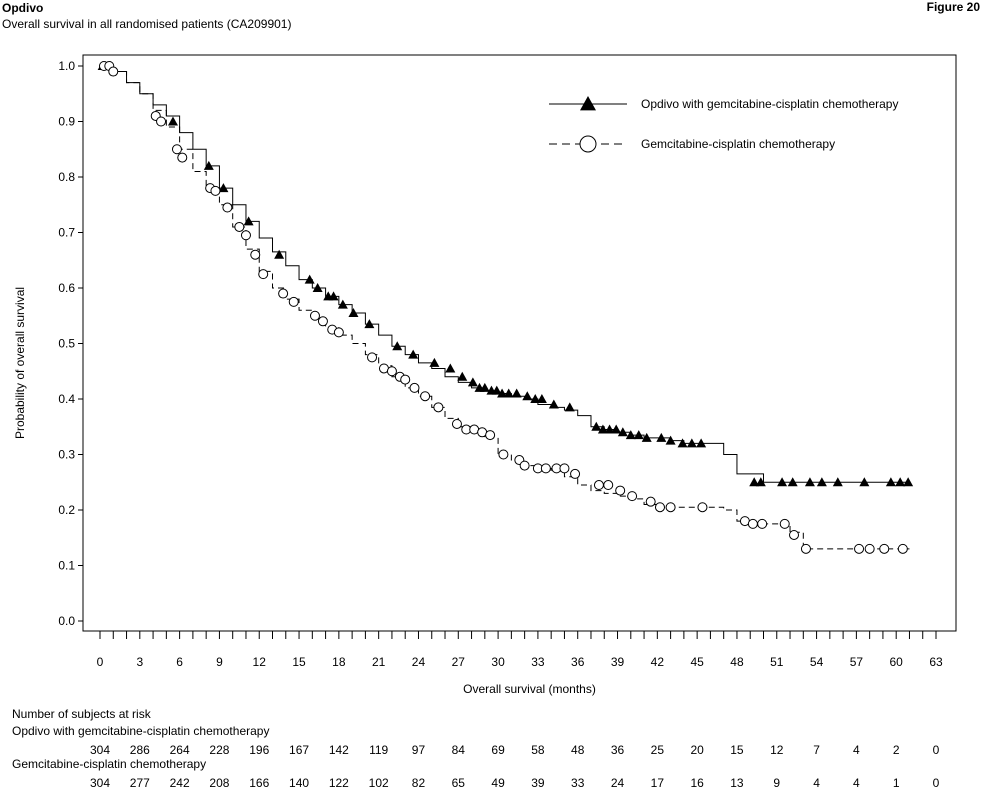 Image resolution: width=983 pixels, height=792 pixels. Describe the element at coordinates (817, 662) in the screenshot. I see `x-tick-label: 54` at that location.